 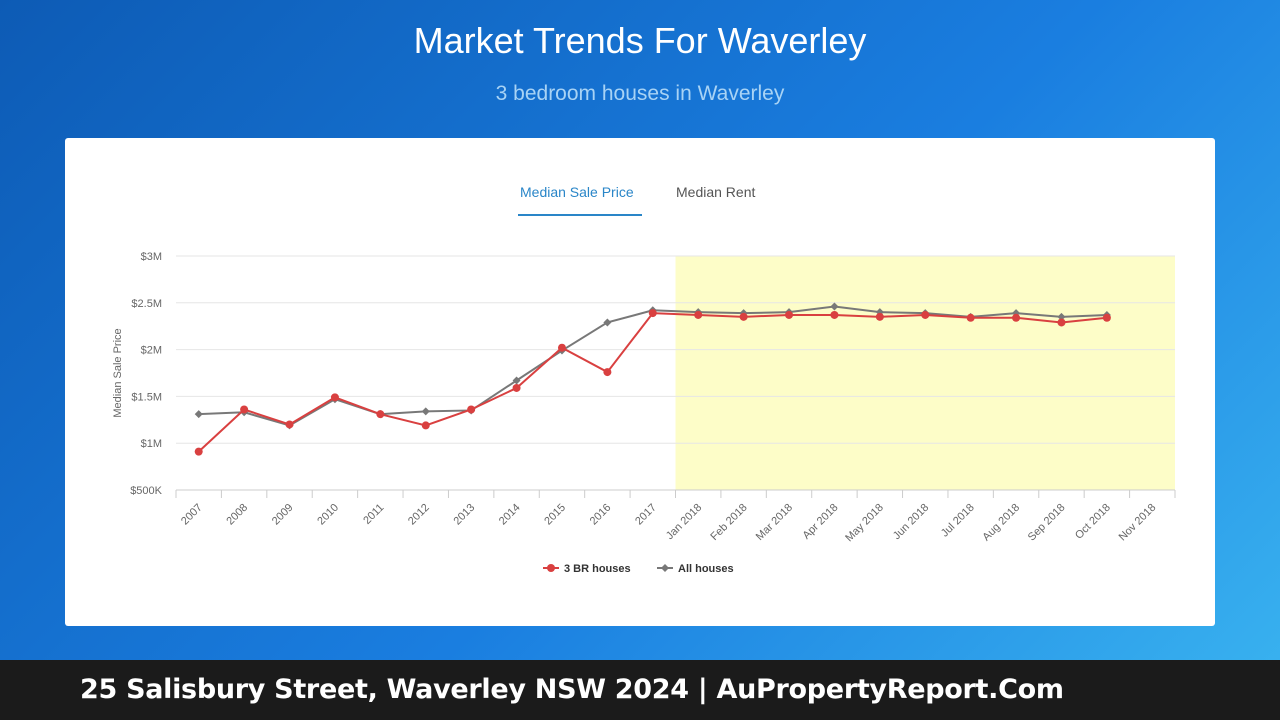 What do you see at coordinates (510, 515) in the screenshot?
I see `x-tick-label: 2014` at bounding box center [510, 515].